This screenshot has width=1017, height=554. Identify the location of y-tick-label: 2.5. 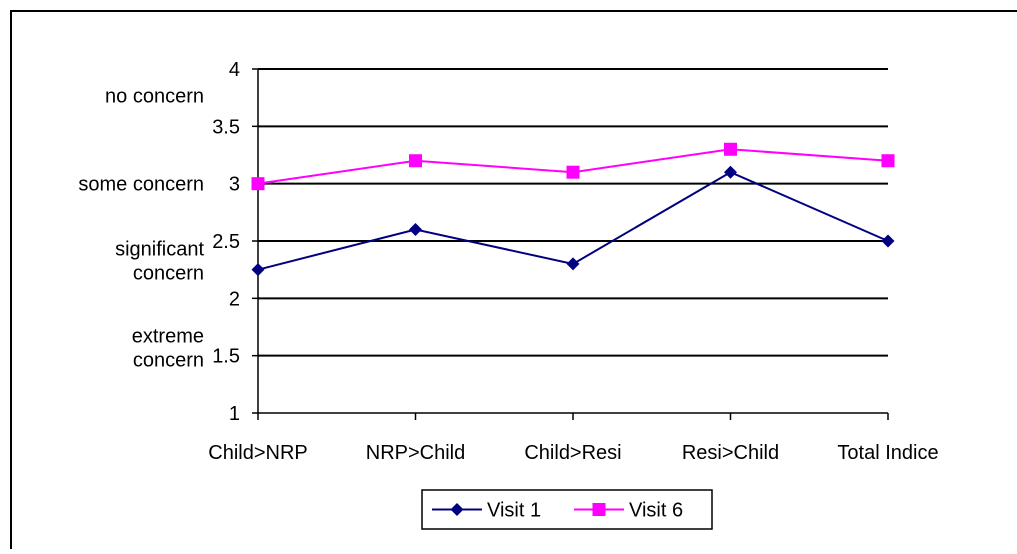
(226, 242).